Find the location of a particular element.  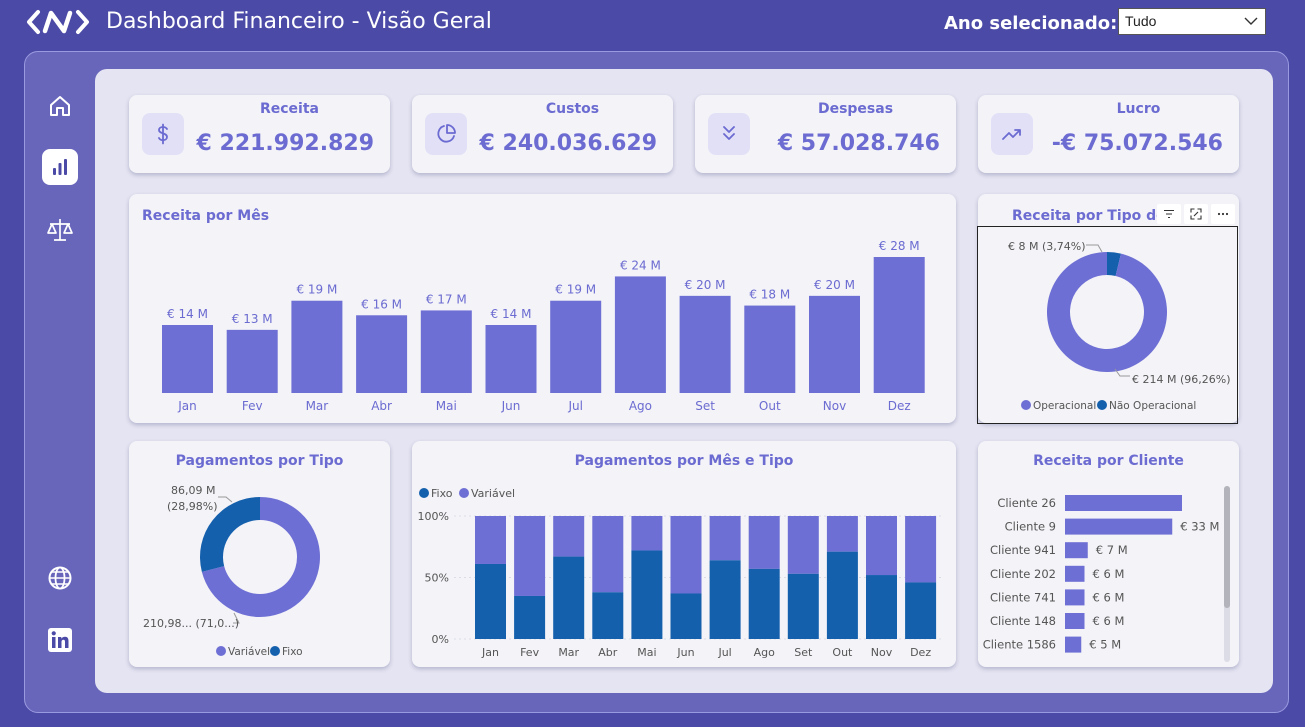

bar-chart-icon is located at coordinates (60, 167).